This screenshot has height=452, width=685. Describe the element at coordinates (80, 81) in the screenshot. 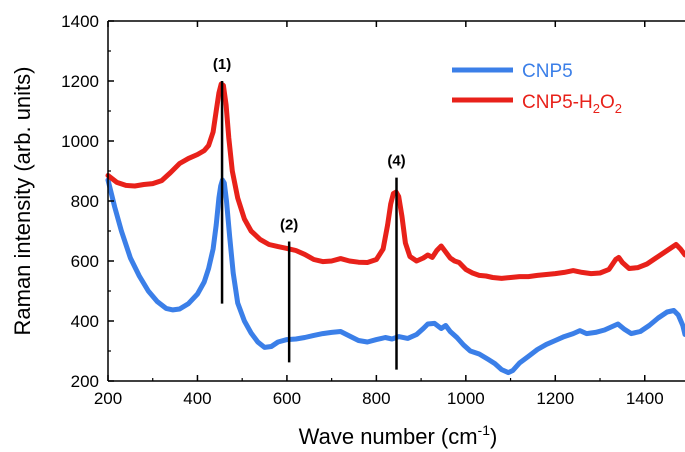

I see `y-tick-label: 1200` at that location.